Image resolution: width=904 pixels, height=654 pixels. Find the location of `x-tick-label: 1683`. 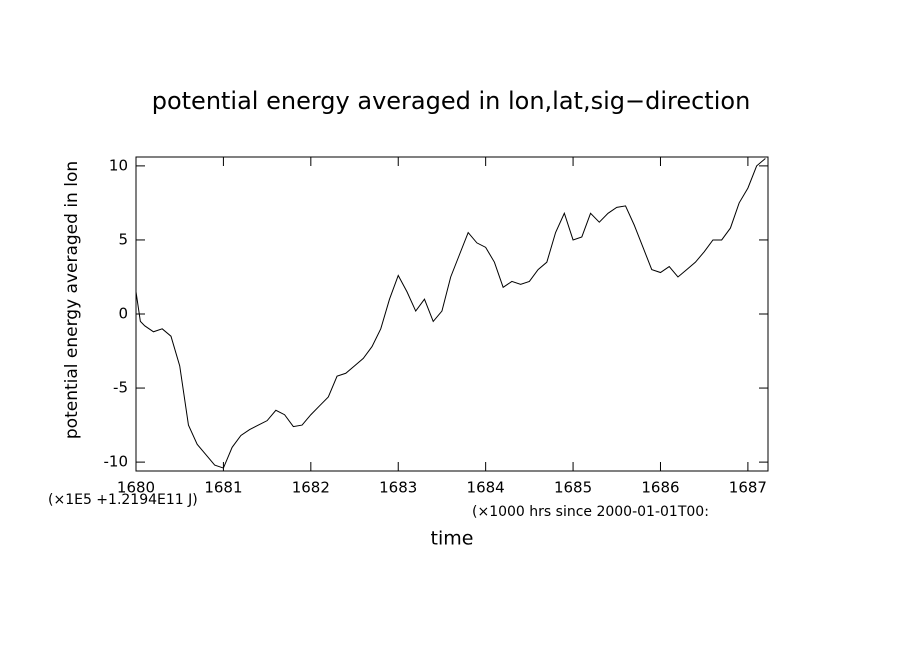

x-tick-label: 1683 is located at coordinates (398, 488).